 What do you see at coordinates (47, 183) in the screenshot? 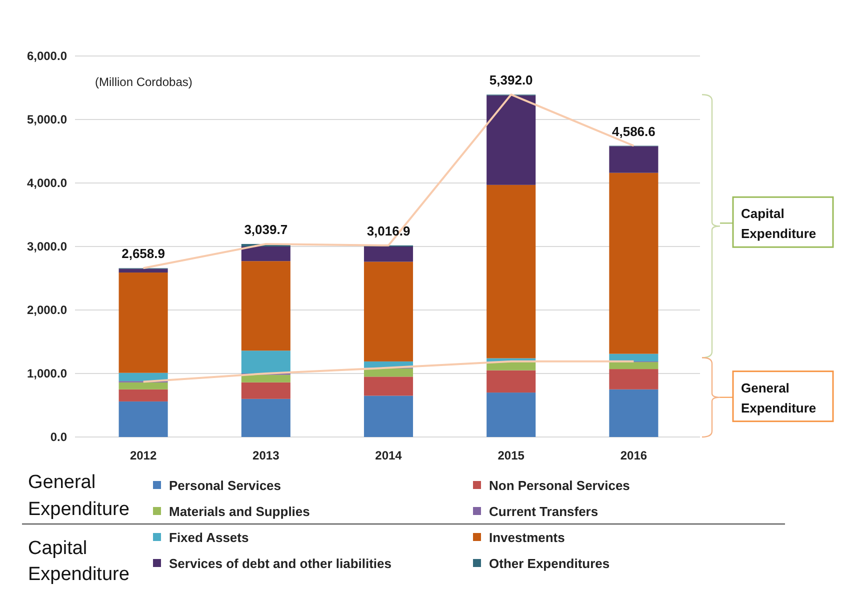
I see `y-tick-label: 4,000.0` at bounding box center [47, 183].